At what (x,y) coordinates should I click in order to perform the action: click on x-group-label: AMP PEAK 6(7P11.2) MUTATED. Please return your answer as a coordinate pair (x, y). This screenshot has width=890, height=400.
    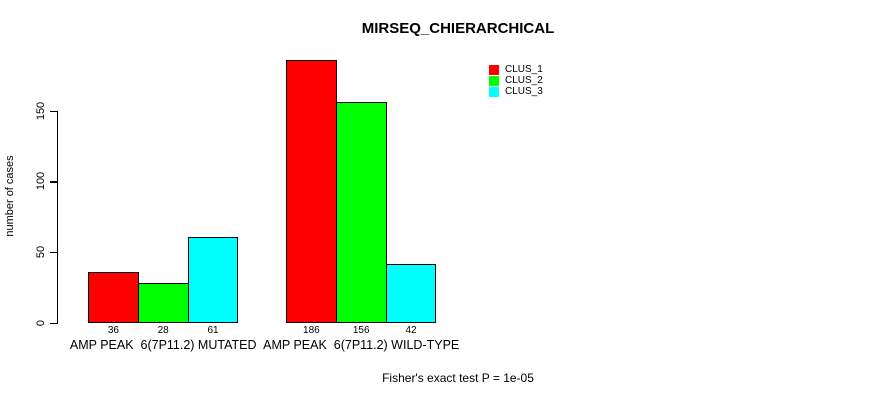
    Looking at the image, I should click on (163, 345).